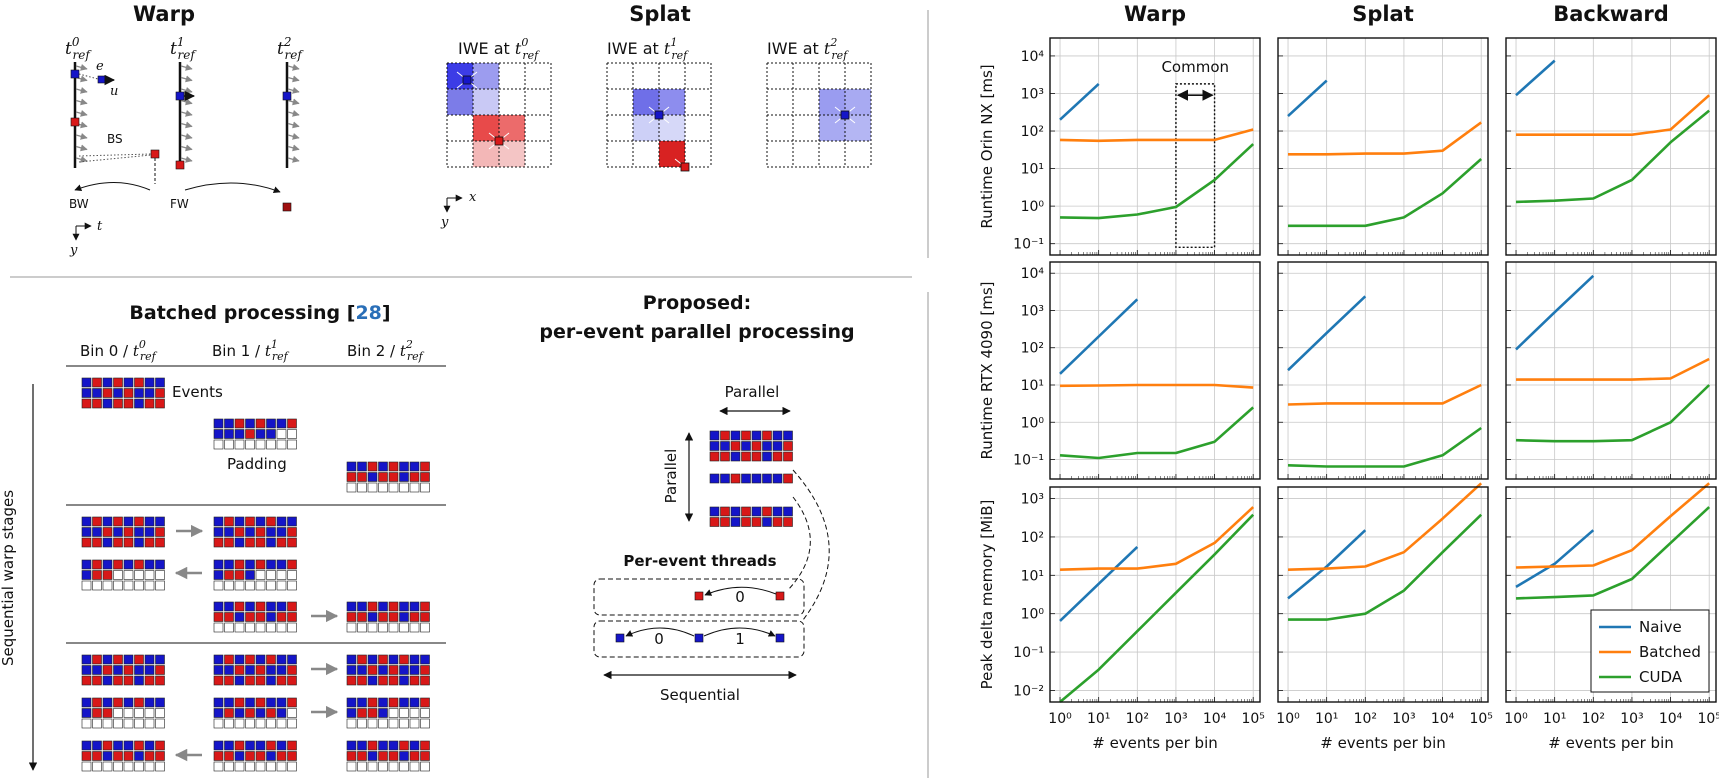 Image resolution: width=1719 pixels, height=783 pixels. I want to click on row-label: Runtime Orin NX [ms], so click(987, 146).